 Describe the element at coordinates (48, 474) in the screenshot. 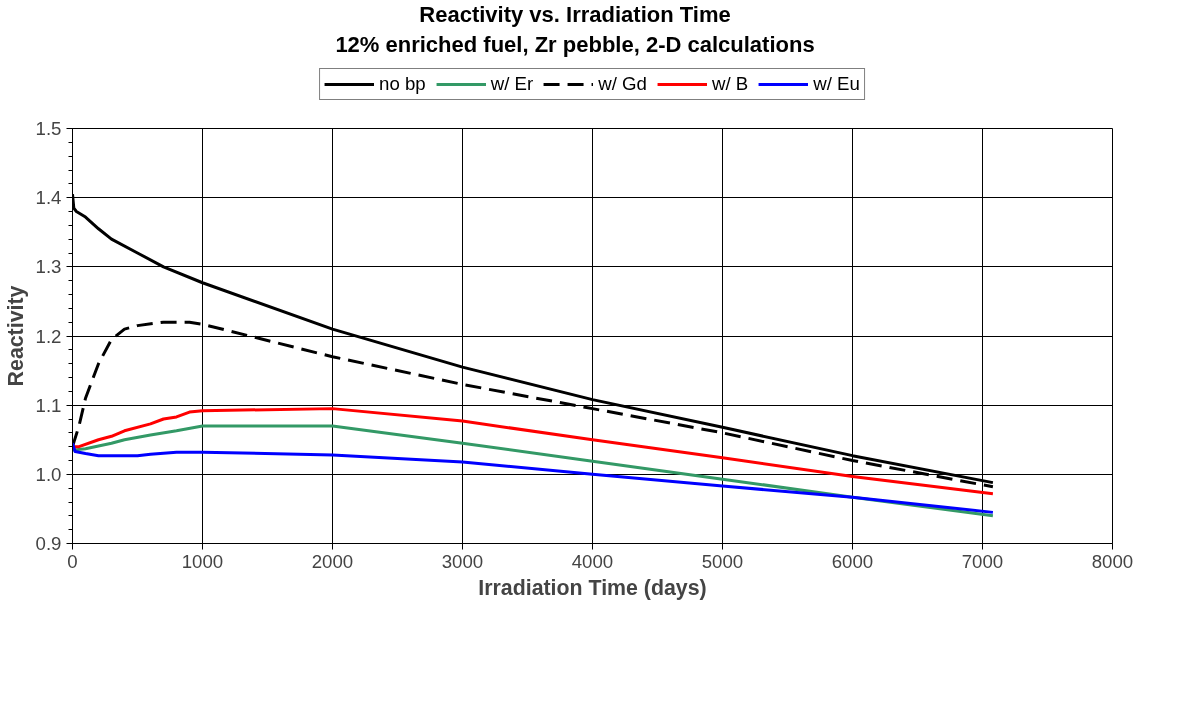

I see `y-tick-label: 1.0` at that location.